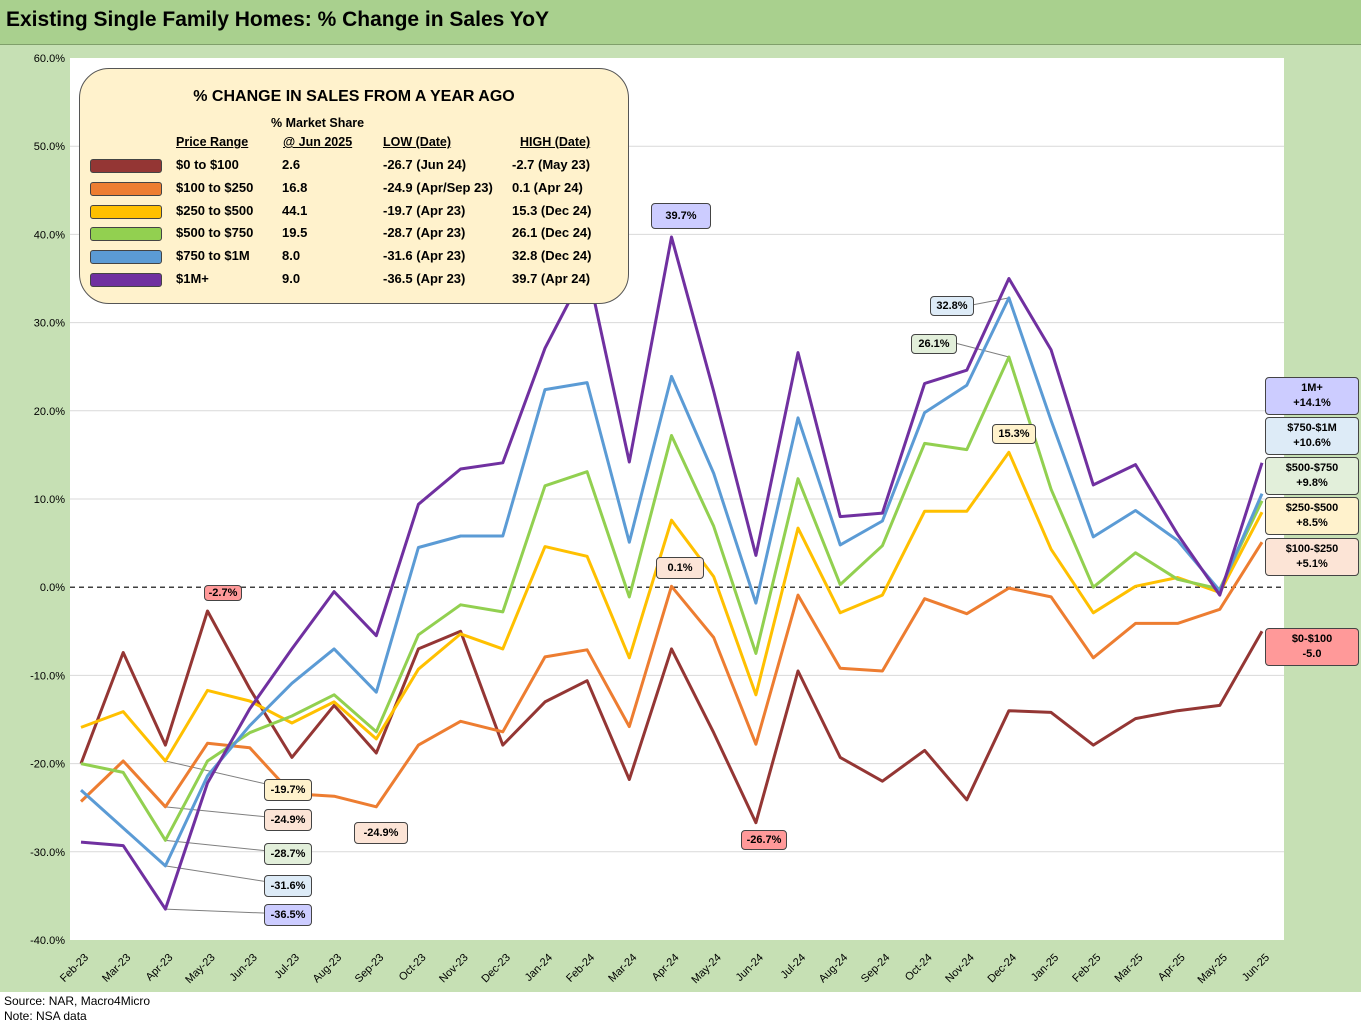 The width and height of the screenshot is (1361, 1033). I want to click on x-tick-label: Nov-23, so click(454, 969).